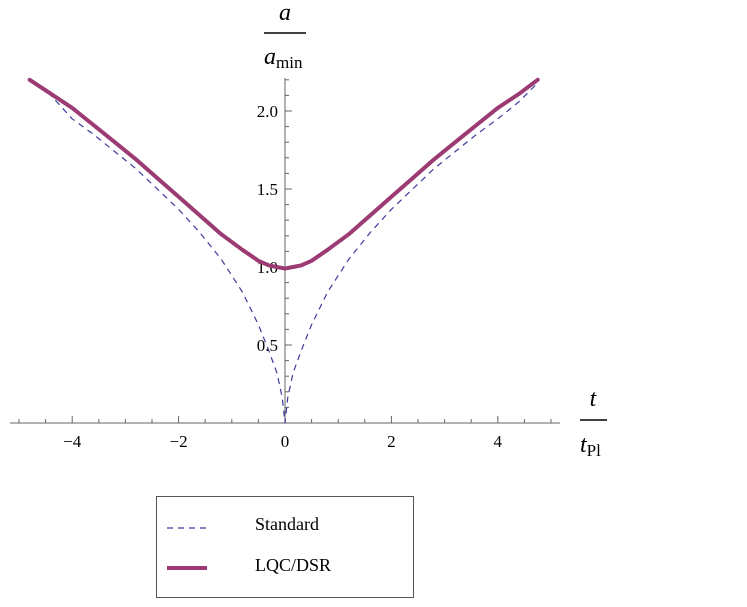 This screenshot has width=747, height=607. Describe the element at coordinates (187, 568) in the screenshot. I see `legend-swatch-solid` at that location.